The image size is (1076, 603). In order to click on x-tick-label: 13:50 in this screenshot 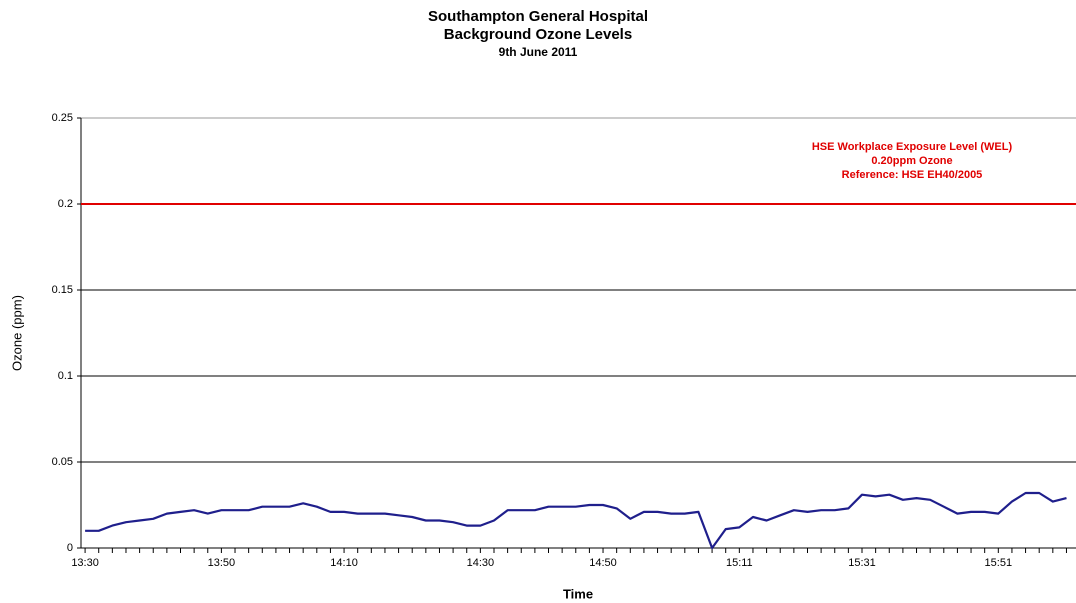, I will do `click(222, 563)`.